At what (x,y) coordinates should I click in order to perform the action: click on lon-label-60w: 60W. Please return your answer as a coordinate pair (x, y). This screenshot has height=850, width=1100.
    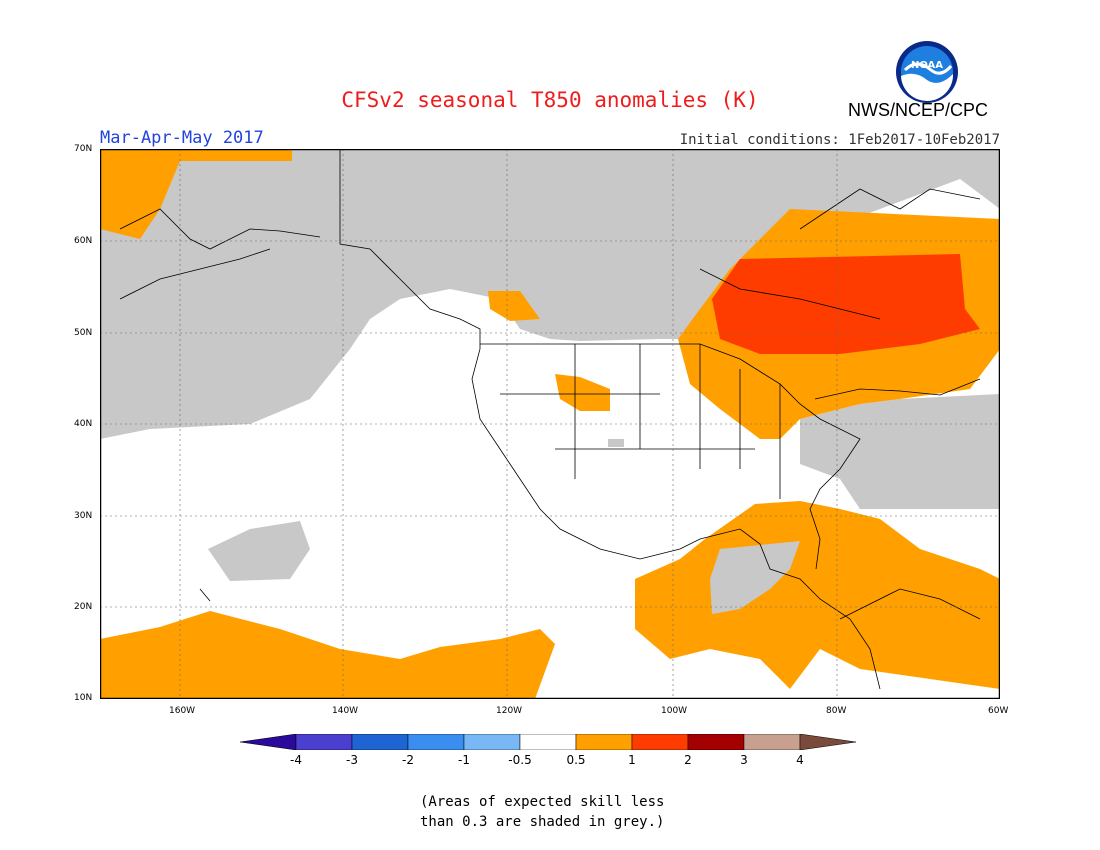
    Looking at the image, I should click on (998, 711).